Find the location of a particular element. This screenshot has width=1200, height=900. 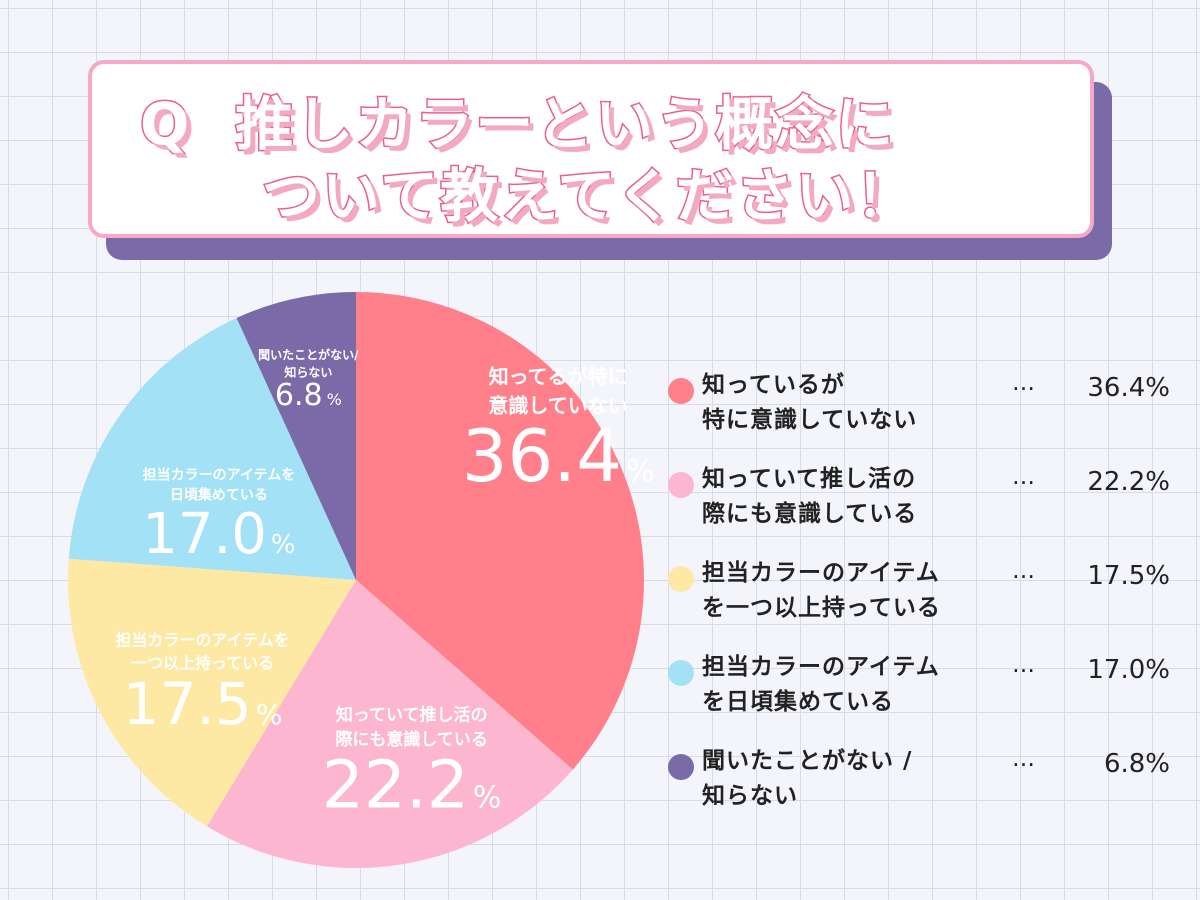

slice-category-text: 意識していない is located at coordinates (557, 406).